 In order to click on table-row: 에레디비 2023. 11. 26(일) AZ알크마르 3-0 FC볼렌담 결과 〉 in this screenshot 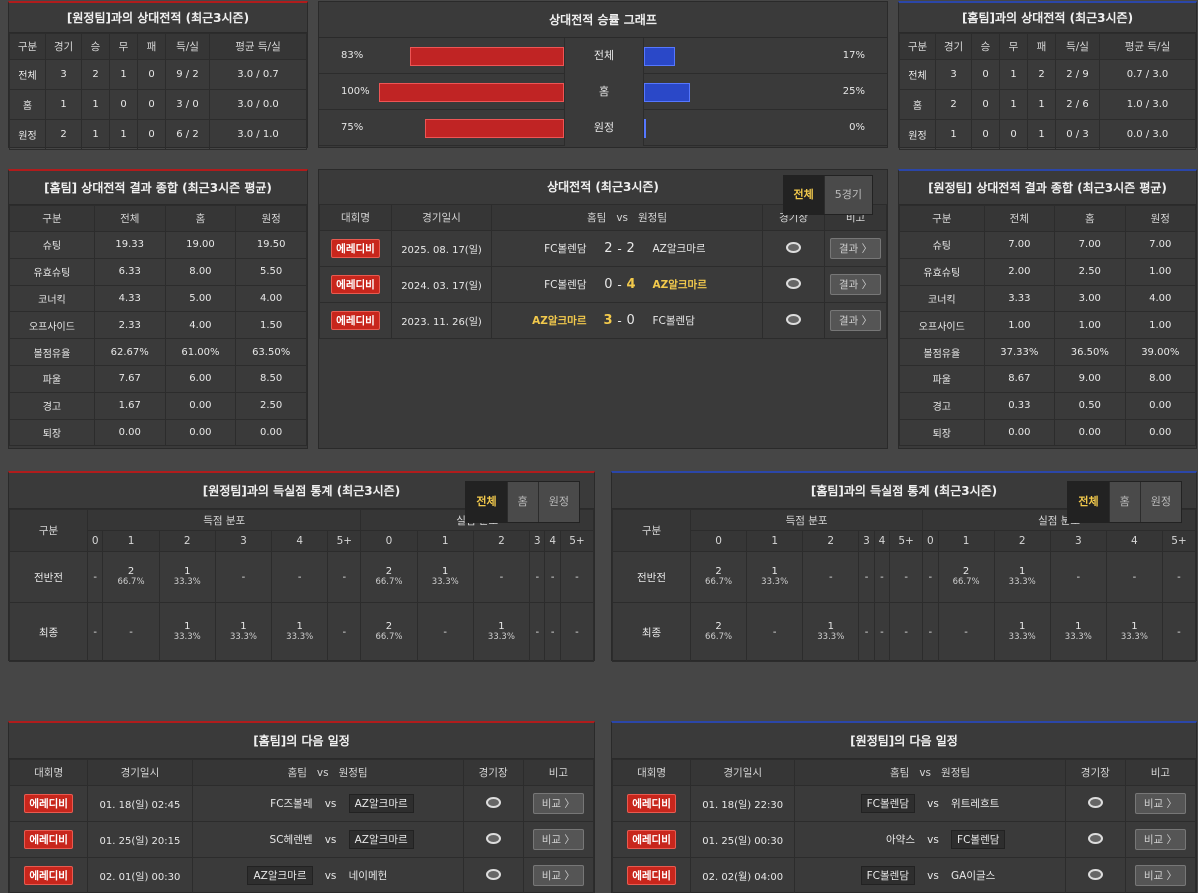, I will do `click(603, 320)`.